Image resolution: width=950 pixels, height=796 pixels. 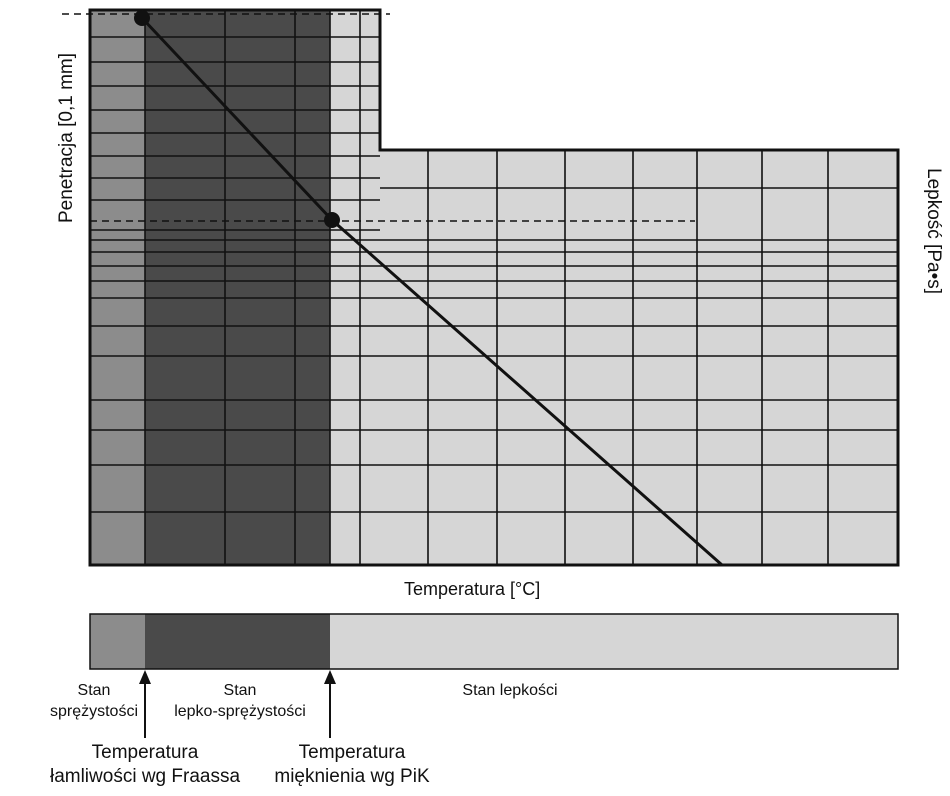 What do you see at coordinates (330, 704) in the screenshot?
I see `pik-arrow` at bounding box center [330, 704].